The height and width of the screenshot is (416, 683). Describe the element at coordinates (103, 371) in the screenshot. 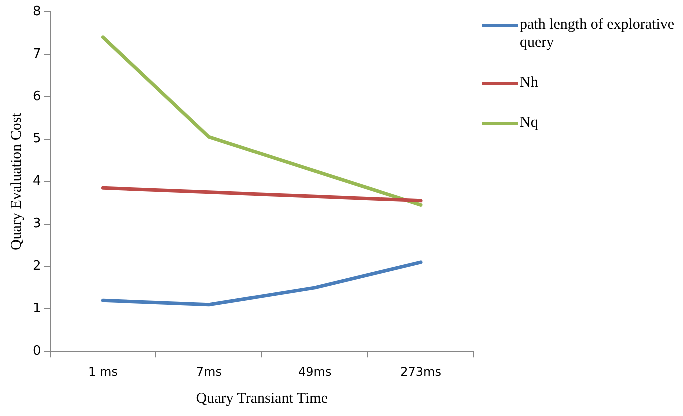

I see `x-tick-label: 1 ms` at that location.